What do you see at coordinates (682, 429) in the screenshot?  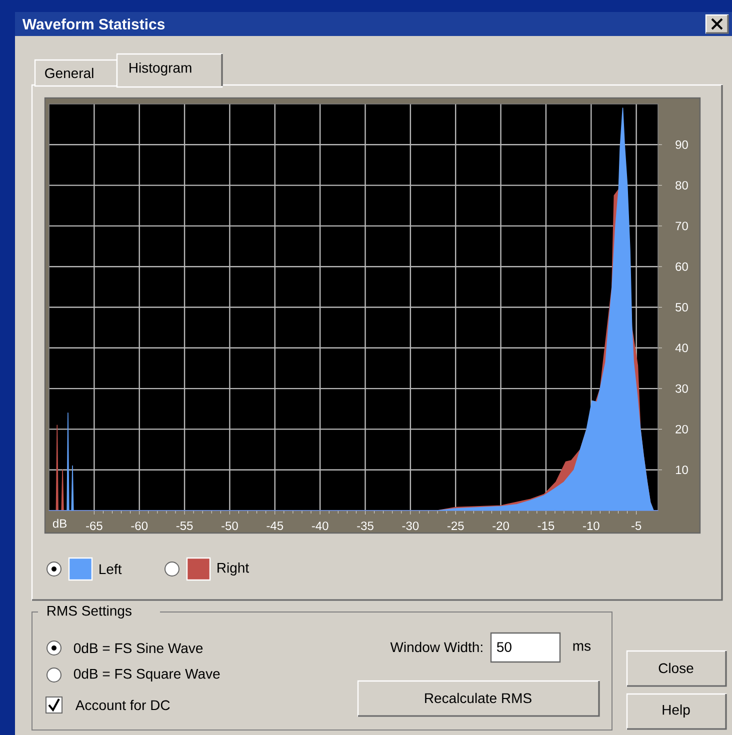 I see `y-tick-label: 20` at bounding box center [682, 429].